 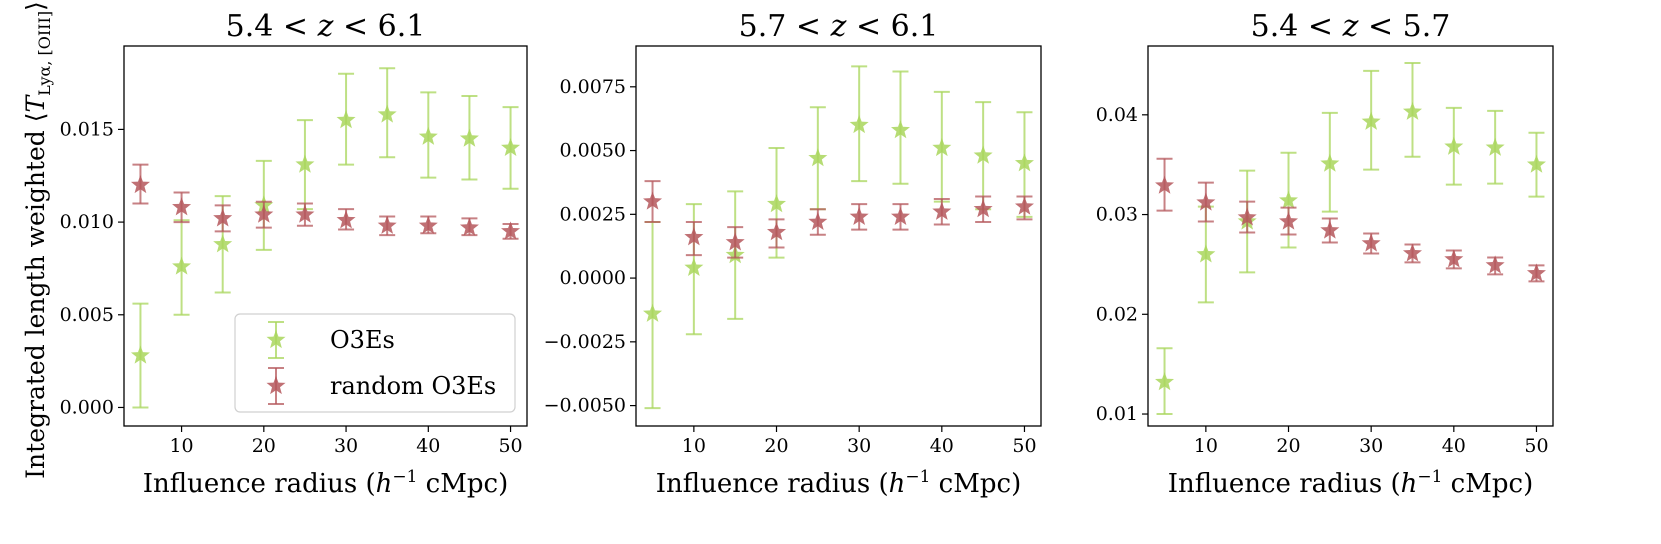 I want to click on y-tick-label: 0.015, so click(x=87, y=129).